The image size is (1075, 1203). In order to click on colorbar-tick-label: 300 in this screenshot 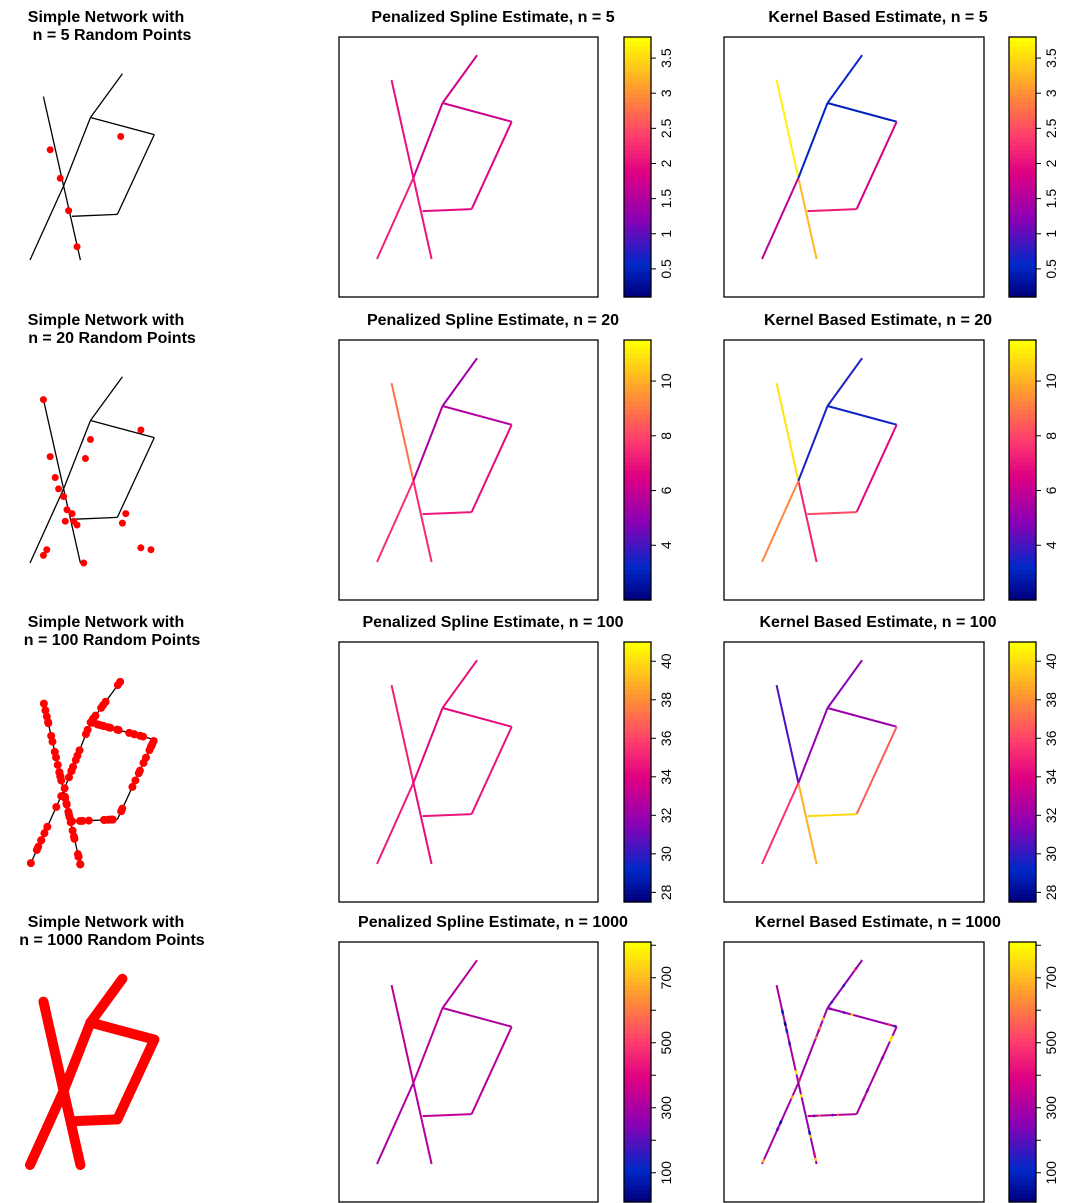, I will do `click(666, 1108)`.